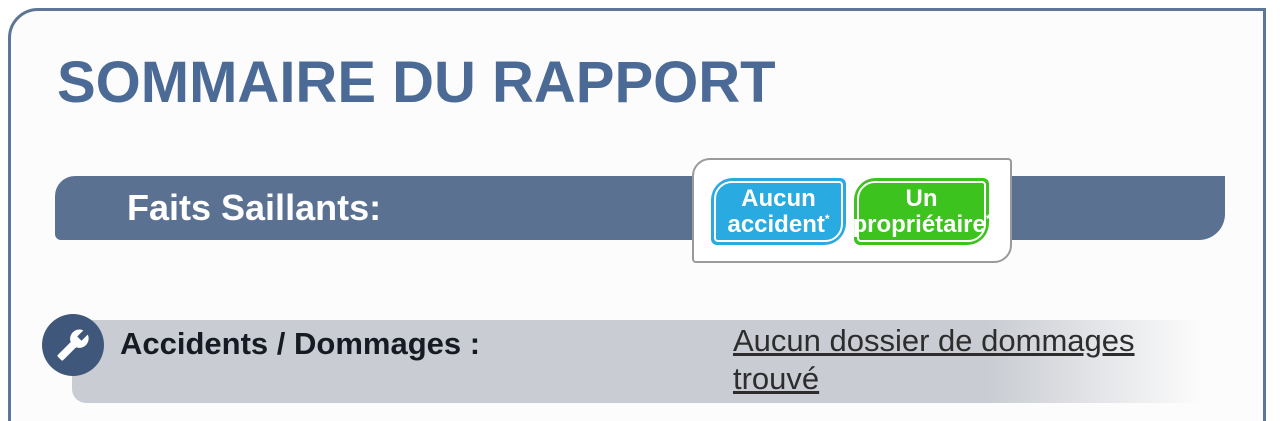 This screenshot has height=421, width=1280. Describe the element at coordinates (300, 343) in the screenshot. I see `accidents-row-label: Accidents / Dommages :` at that location.